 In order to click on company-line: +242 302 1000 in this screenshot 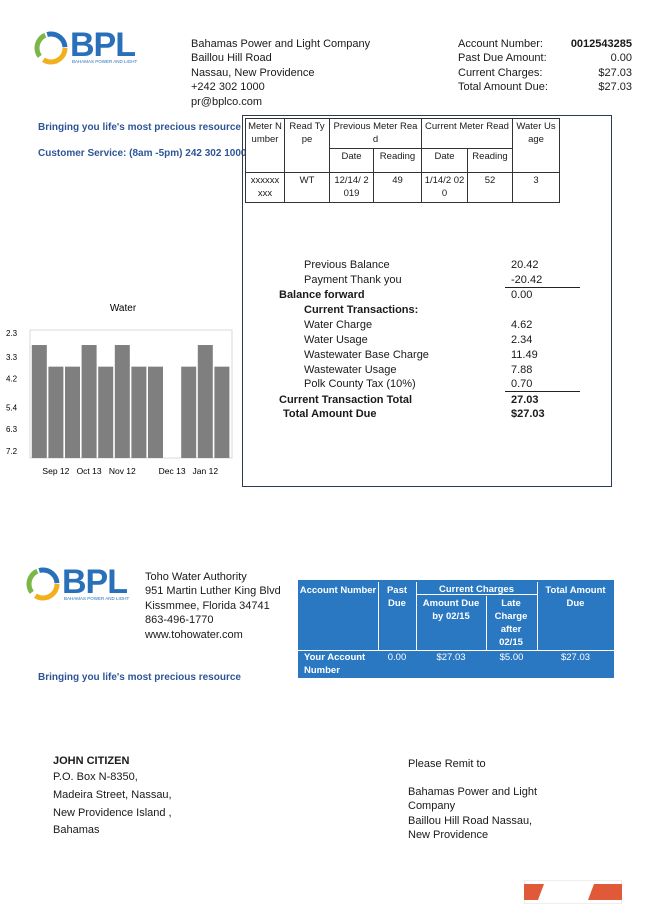, I will do `click(228, 87)`.